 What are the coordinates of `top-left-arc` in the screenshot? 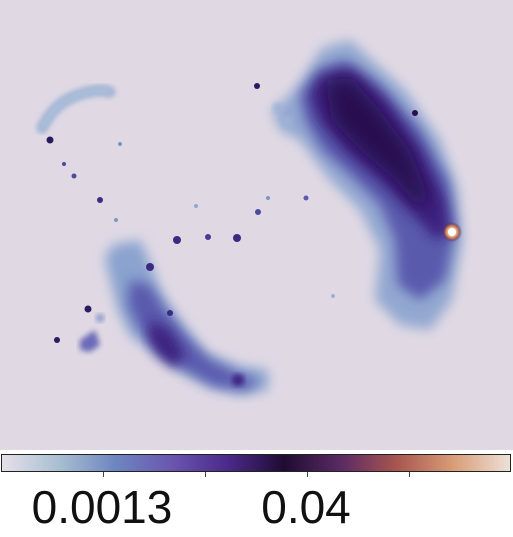 It's located at (79, 153).